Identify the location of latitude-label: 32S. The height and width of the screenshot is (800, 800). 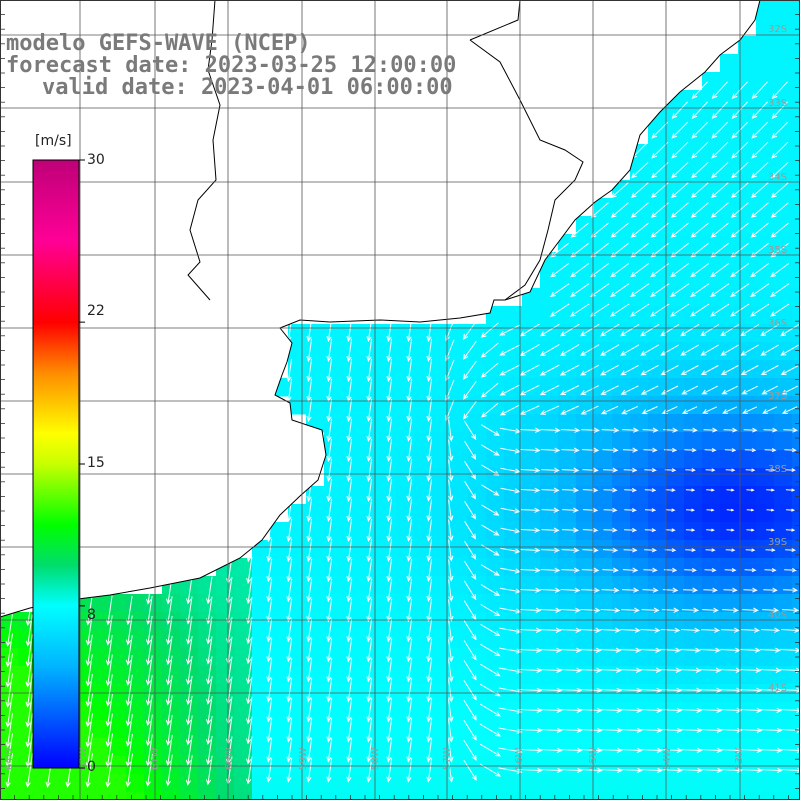
(777, 29).